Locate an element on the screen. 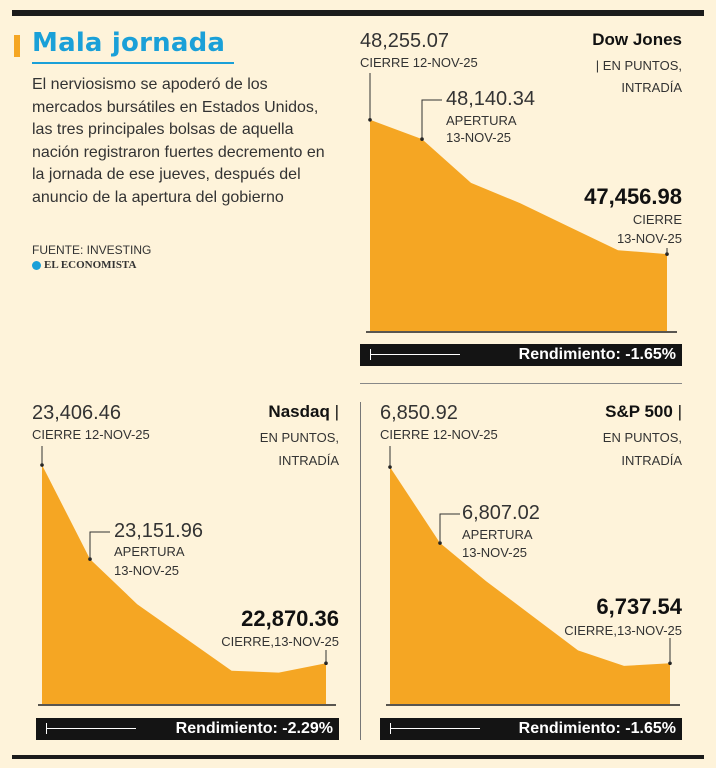 This screenshot has width=716, height=768. sp500-close-value: 6,737.54 is located at coordinates (639, 606).